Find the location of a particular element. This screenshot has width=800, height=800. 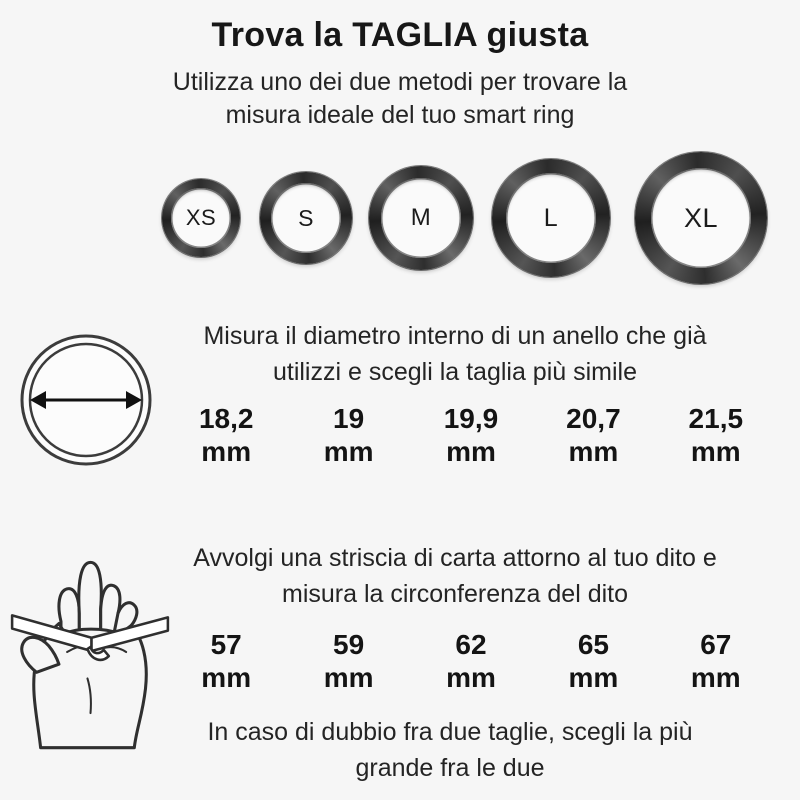

circumference-values-row: 57 mm 59 mm 62 mm 65 mm 67 mm is located at coordinates (471, 661).